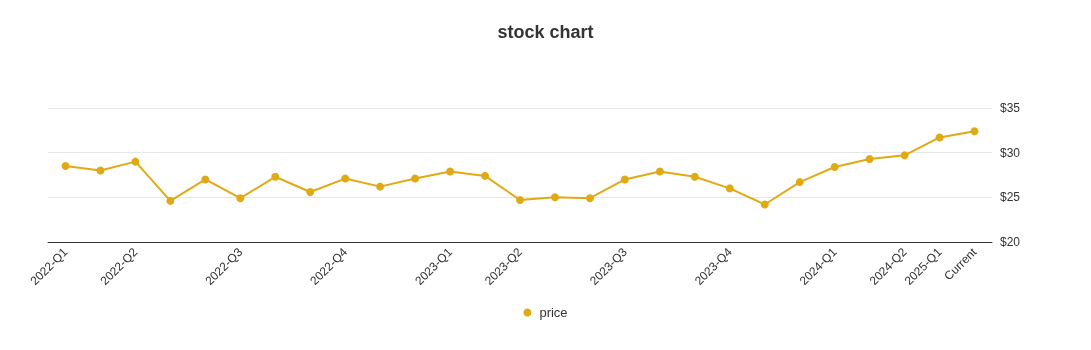  What do you see at coordinates (545, 32) in the screenshot?
I see `chart-title: stock chart` at bounding box center [545, 32].